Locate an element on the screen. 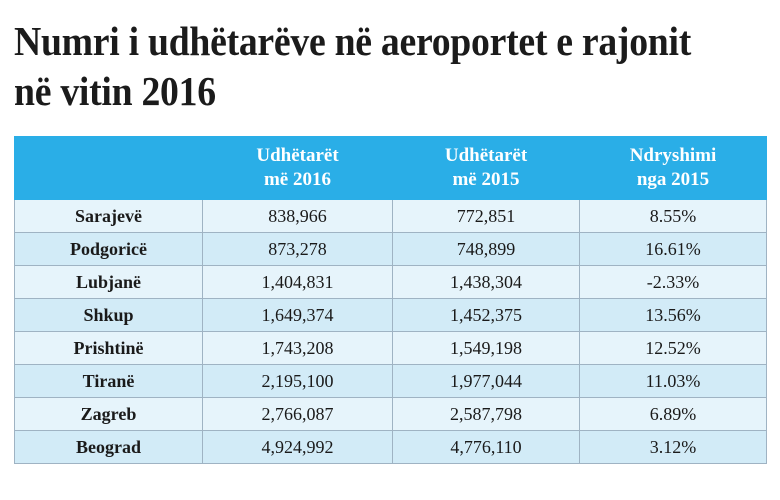 The image size is (780, 500). table-row: Sarajevë 838,966 772,851 8.55% is located at coordinates (390, 216).